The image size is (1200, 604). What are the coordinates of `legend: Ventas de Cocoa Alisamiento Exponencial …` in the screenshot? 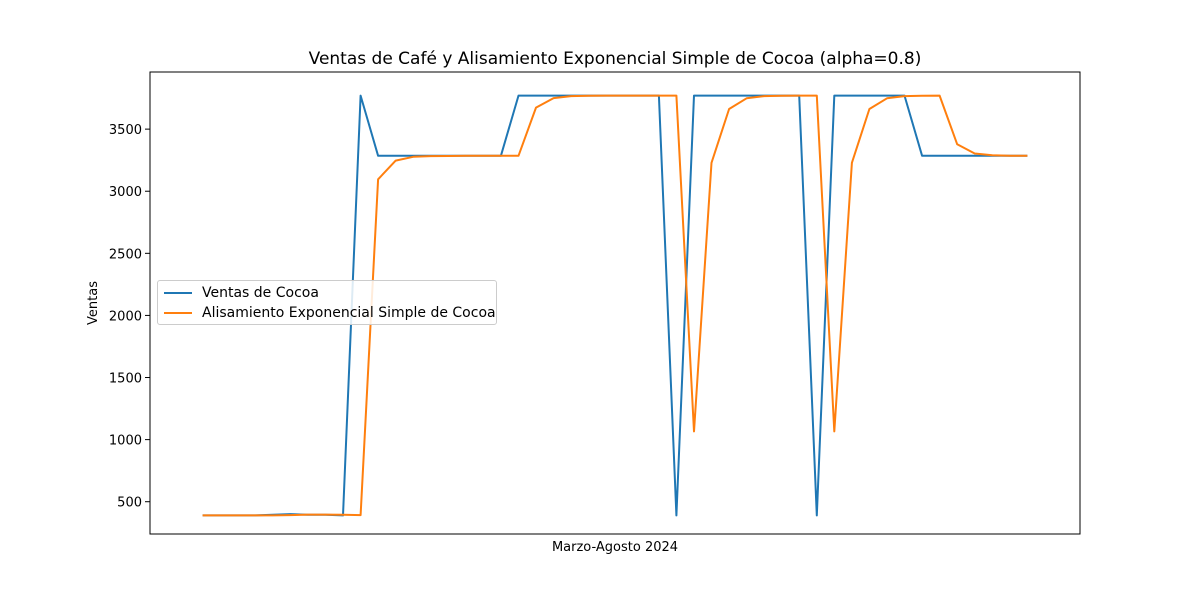 It's located at (327, 302).